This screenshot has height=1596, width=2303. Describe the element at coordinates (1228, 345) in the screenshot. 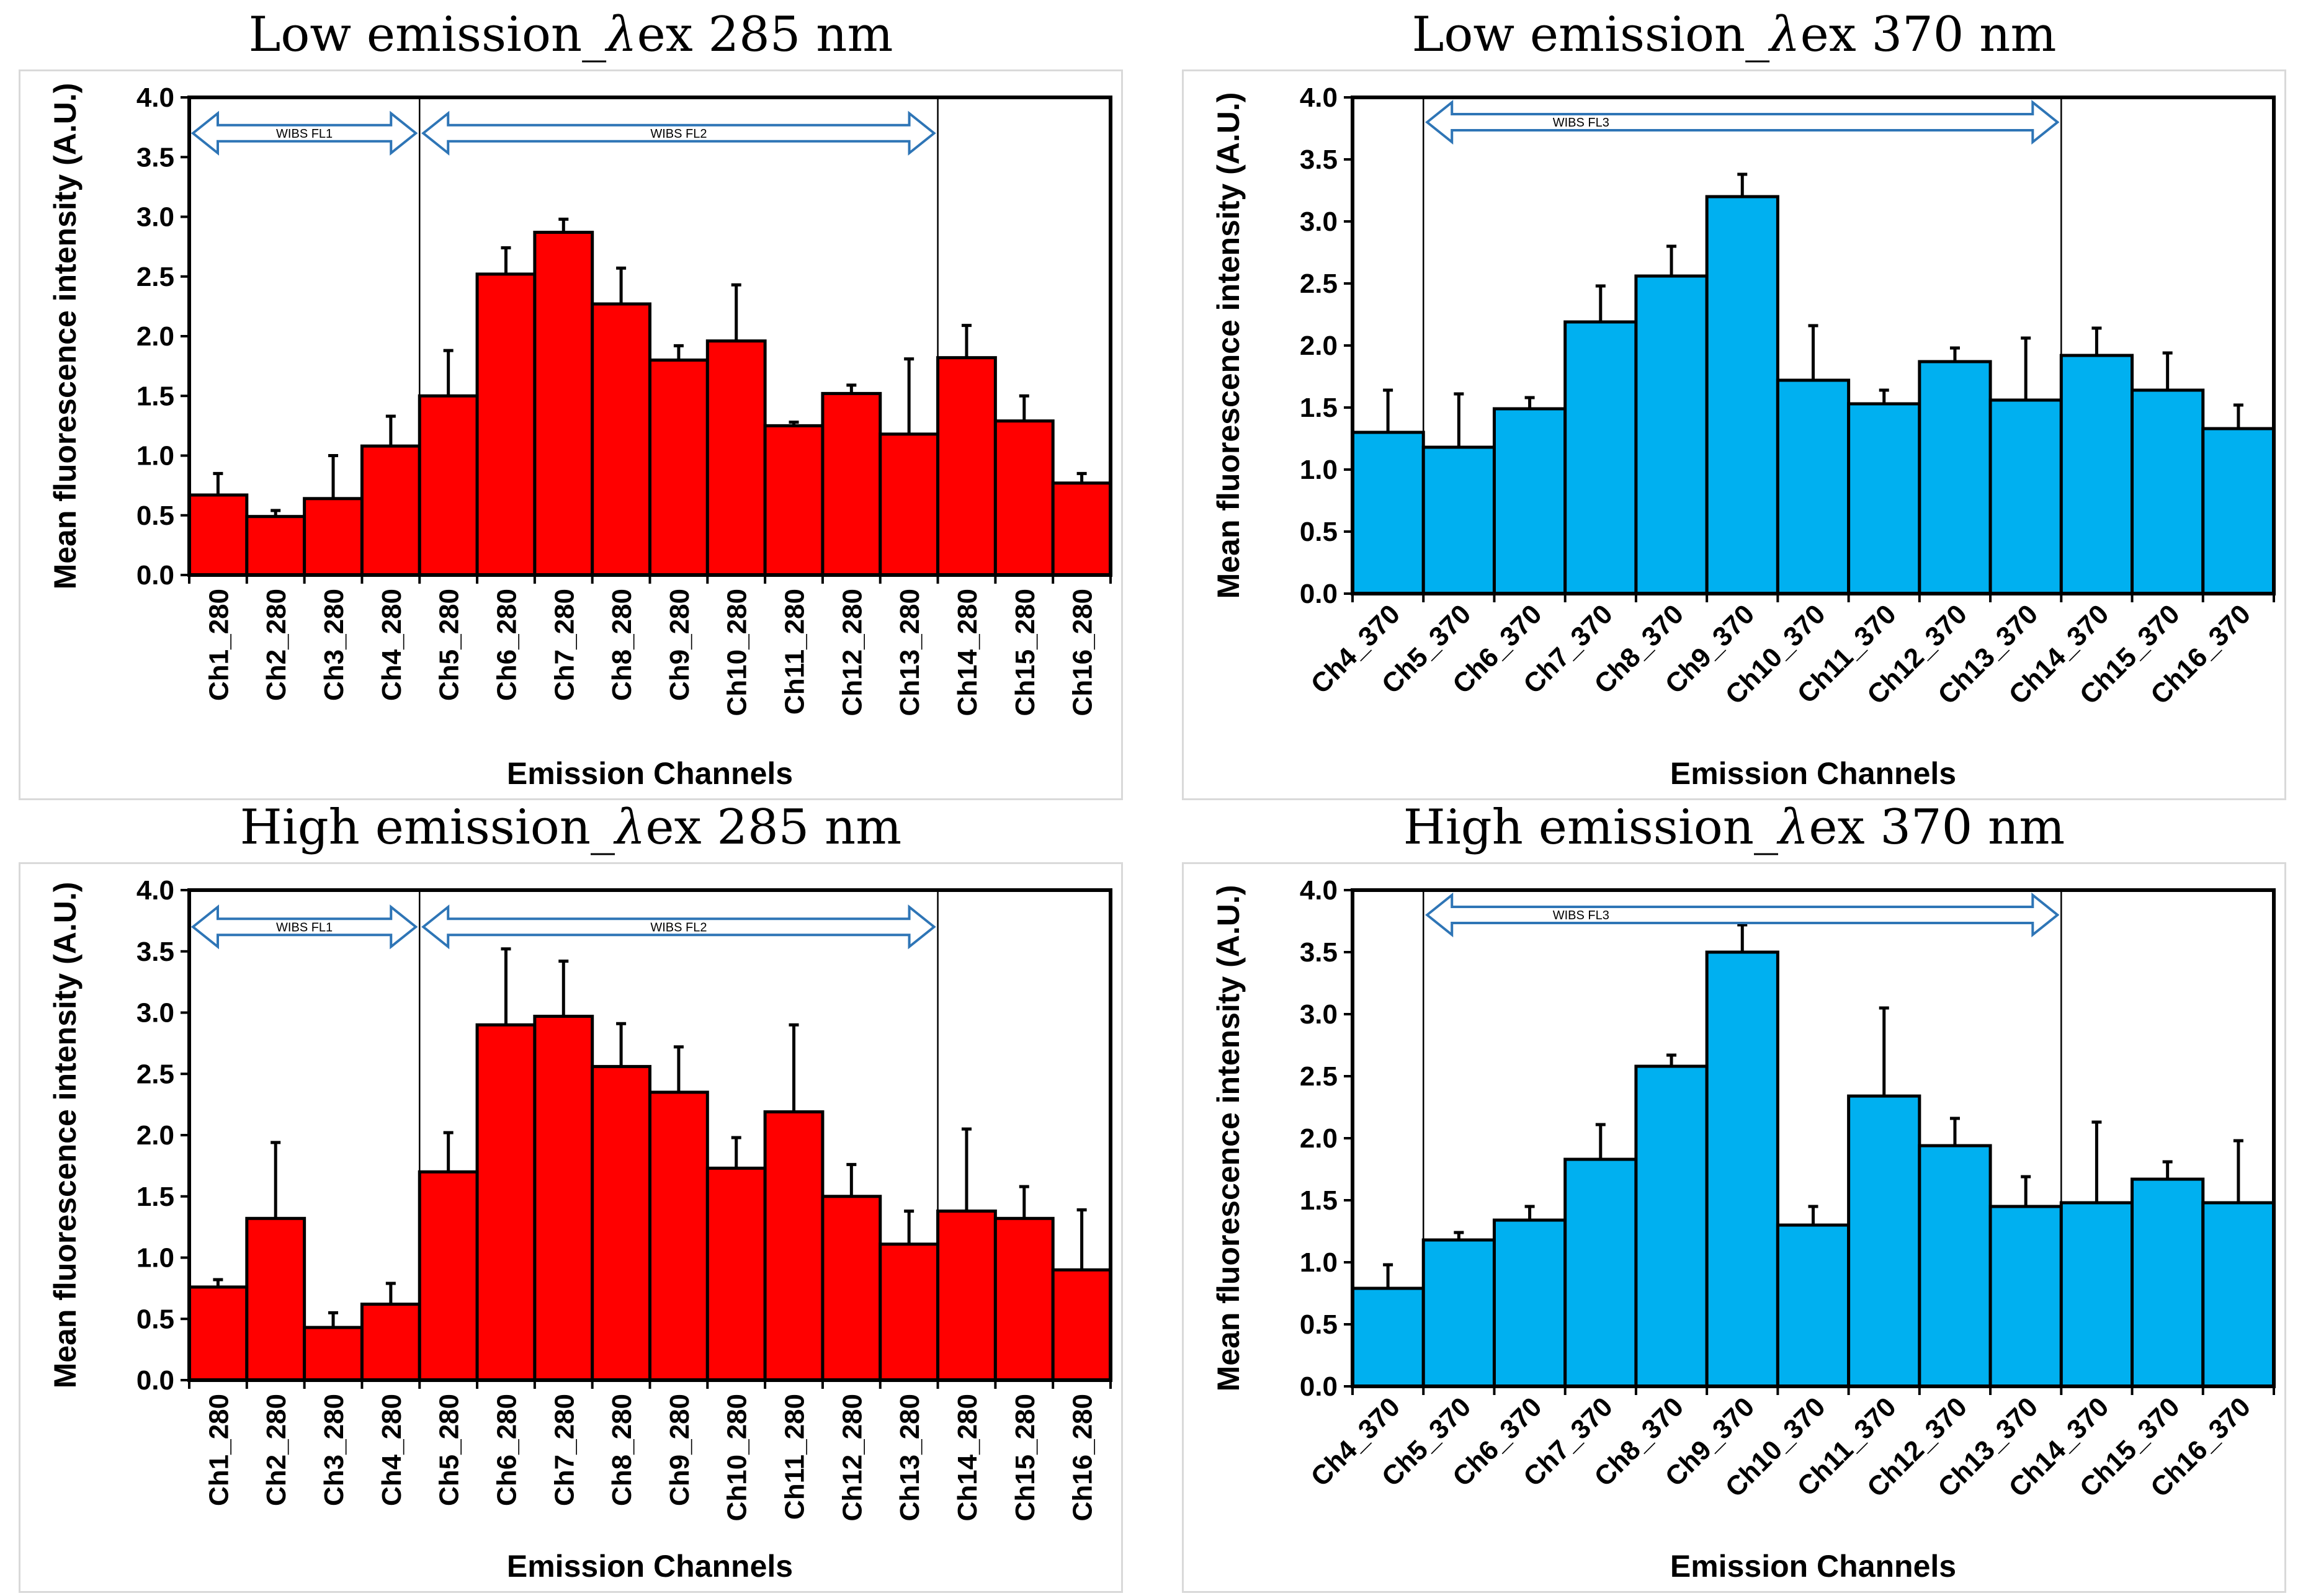

I see `y-axis-label: Mean fluorescence intensity (A.U.)` at that location.